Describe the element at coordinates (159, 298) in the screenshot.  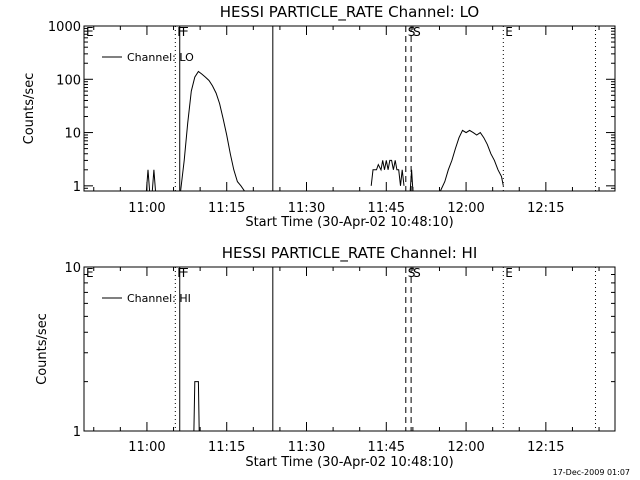
I see `legend-label: Channel: HI` at that location.